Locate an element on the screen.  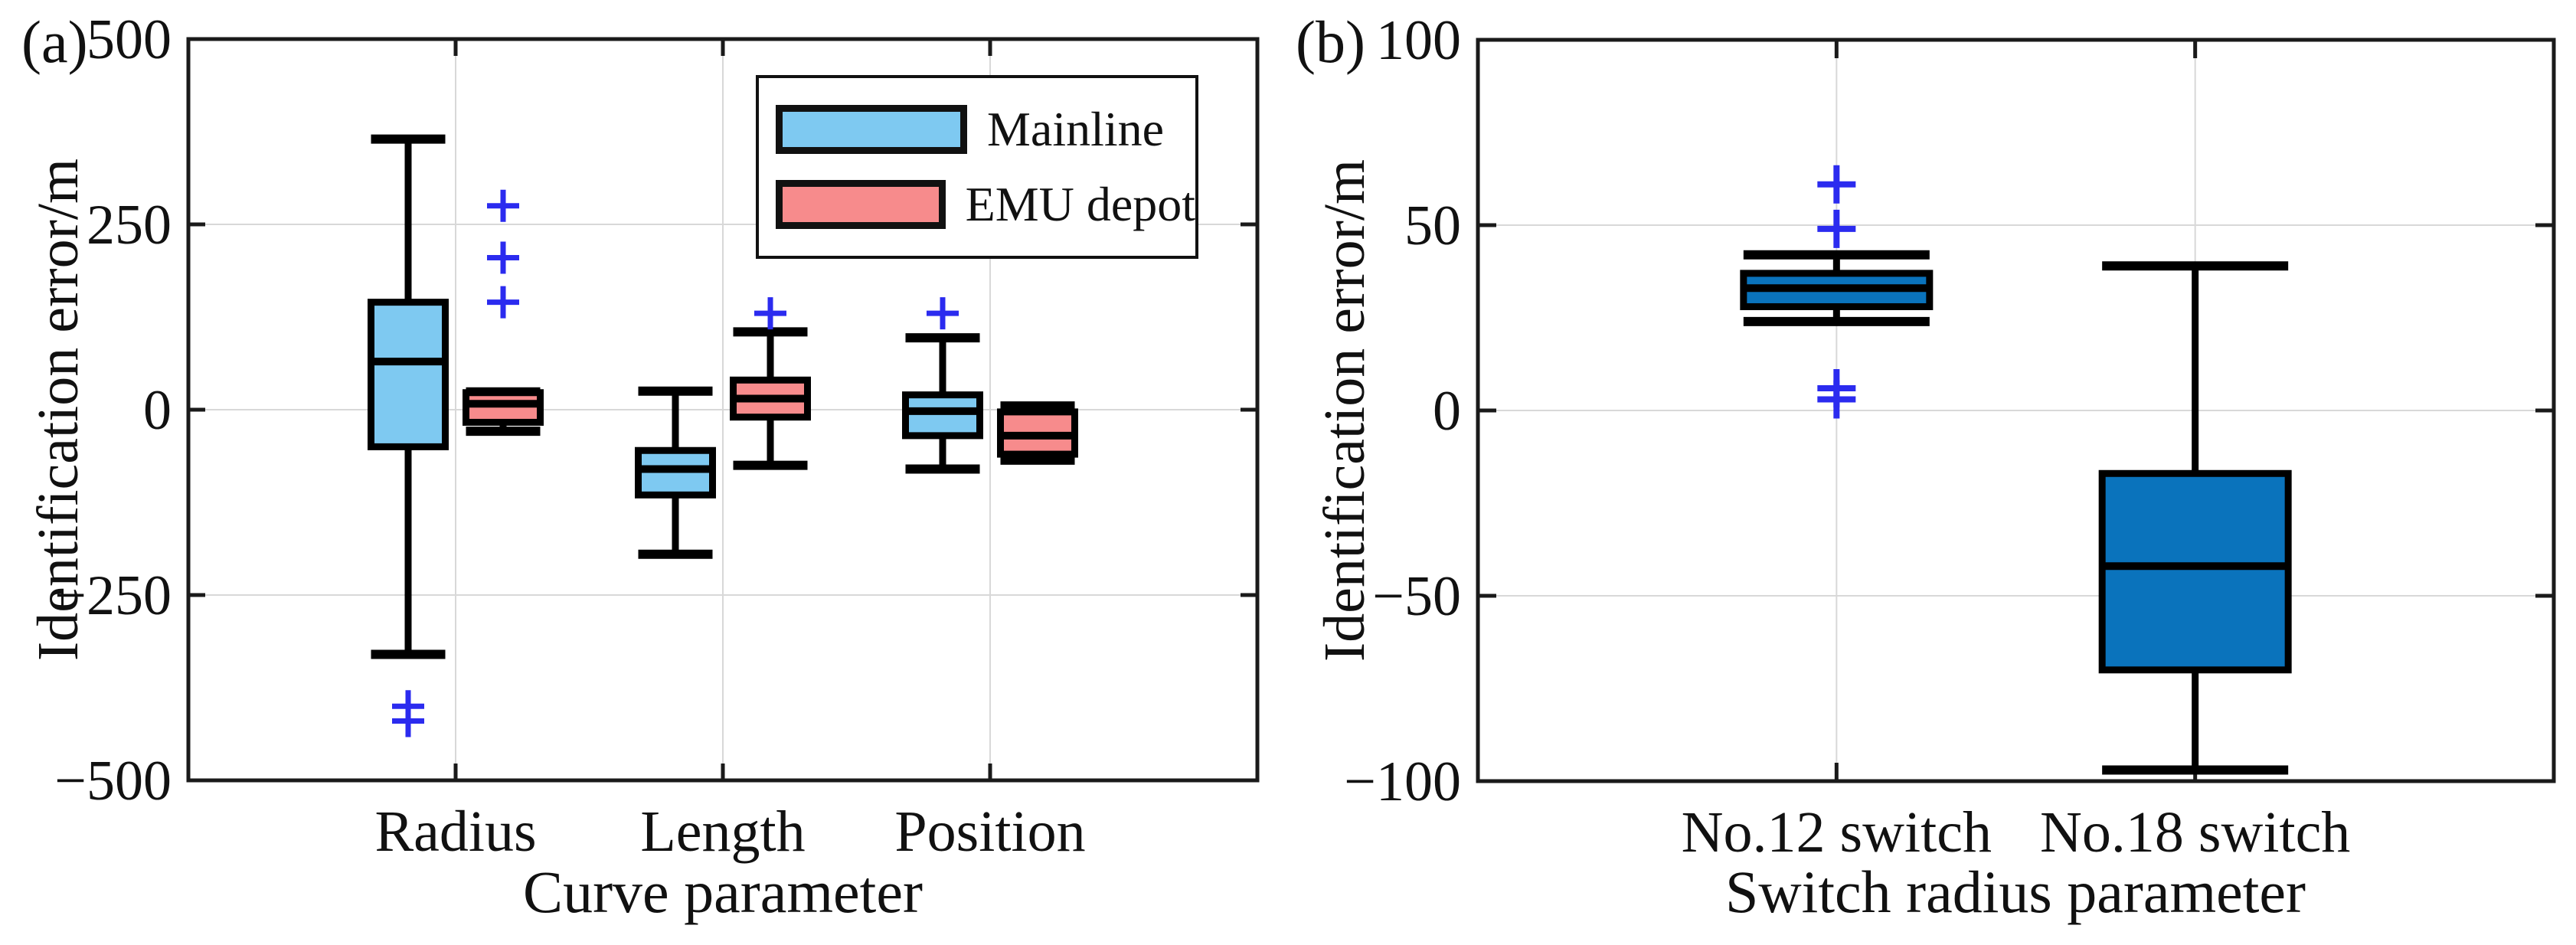
box-mainline-radius is located at coordinates (408, 435).